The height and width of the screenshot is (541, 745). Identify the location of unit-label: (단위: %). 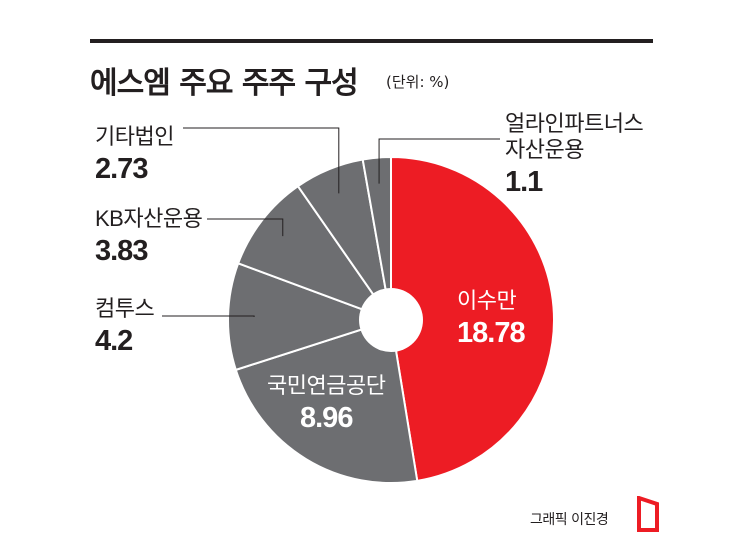
(418, 82).